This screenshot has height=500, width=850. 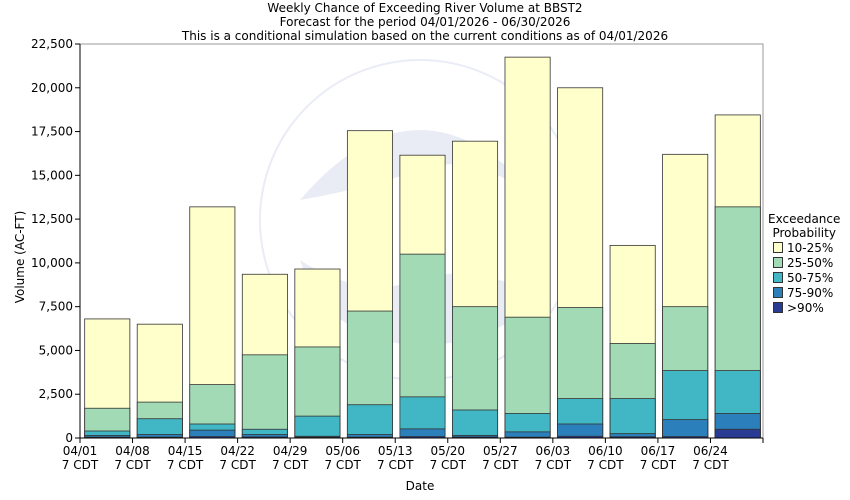 I want to click on x-tick-label: 04/22, so click(x=237, y=451).